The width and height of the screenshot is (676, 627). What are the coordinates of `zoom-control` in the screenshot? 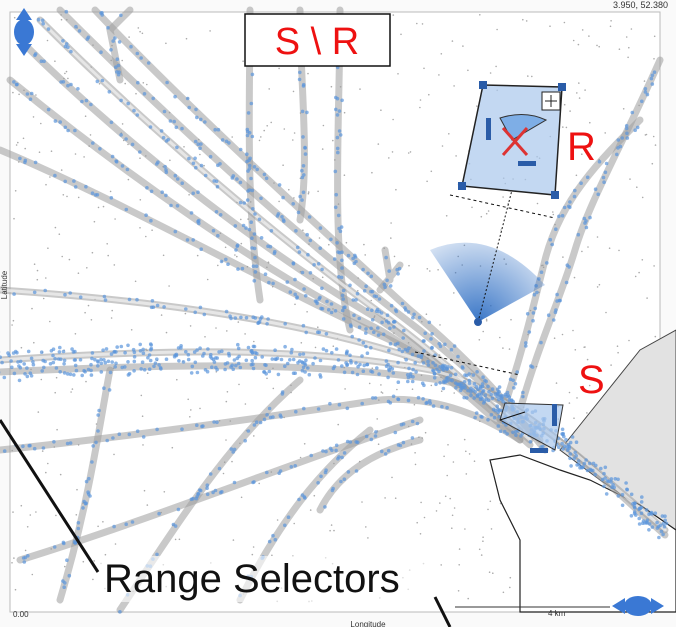 It's located at (638, 606).